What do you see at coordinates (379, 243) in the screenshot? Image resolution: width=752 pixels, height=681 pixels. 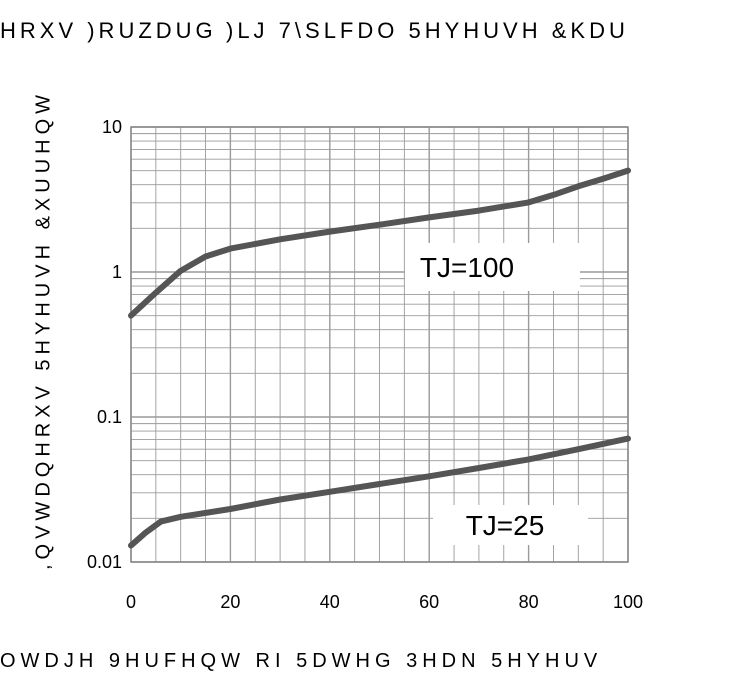 I see `series-line-tj100` at bounding box center [379, 243].